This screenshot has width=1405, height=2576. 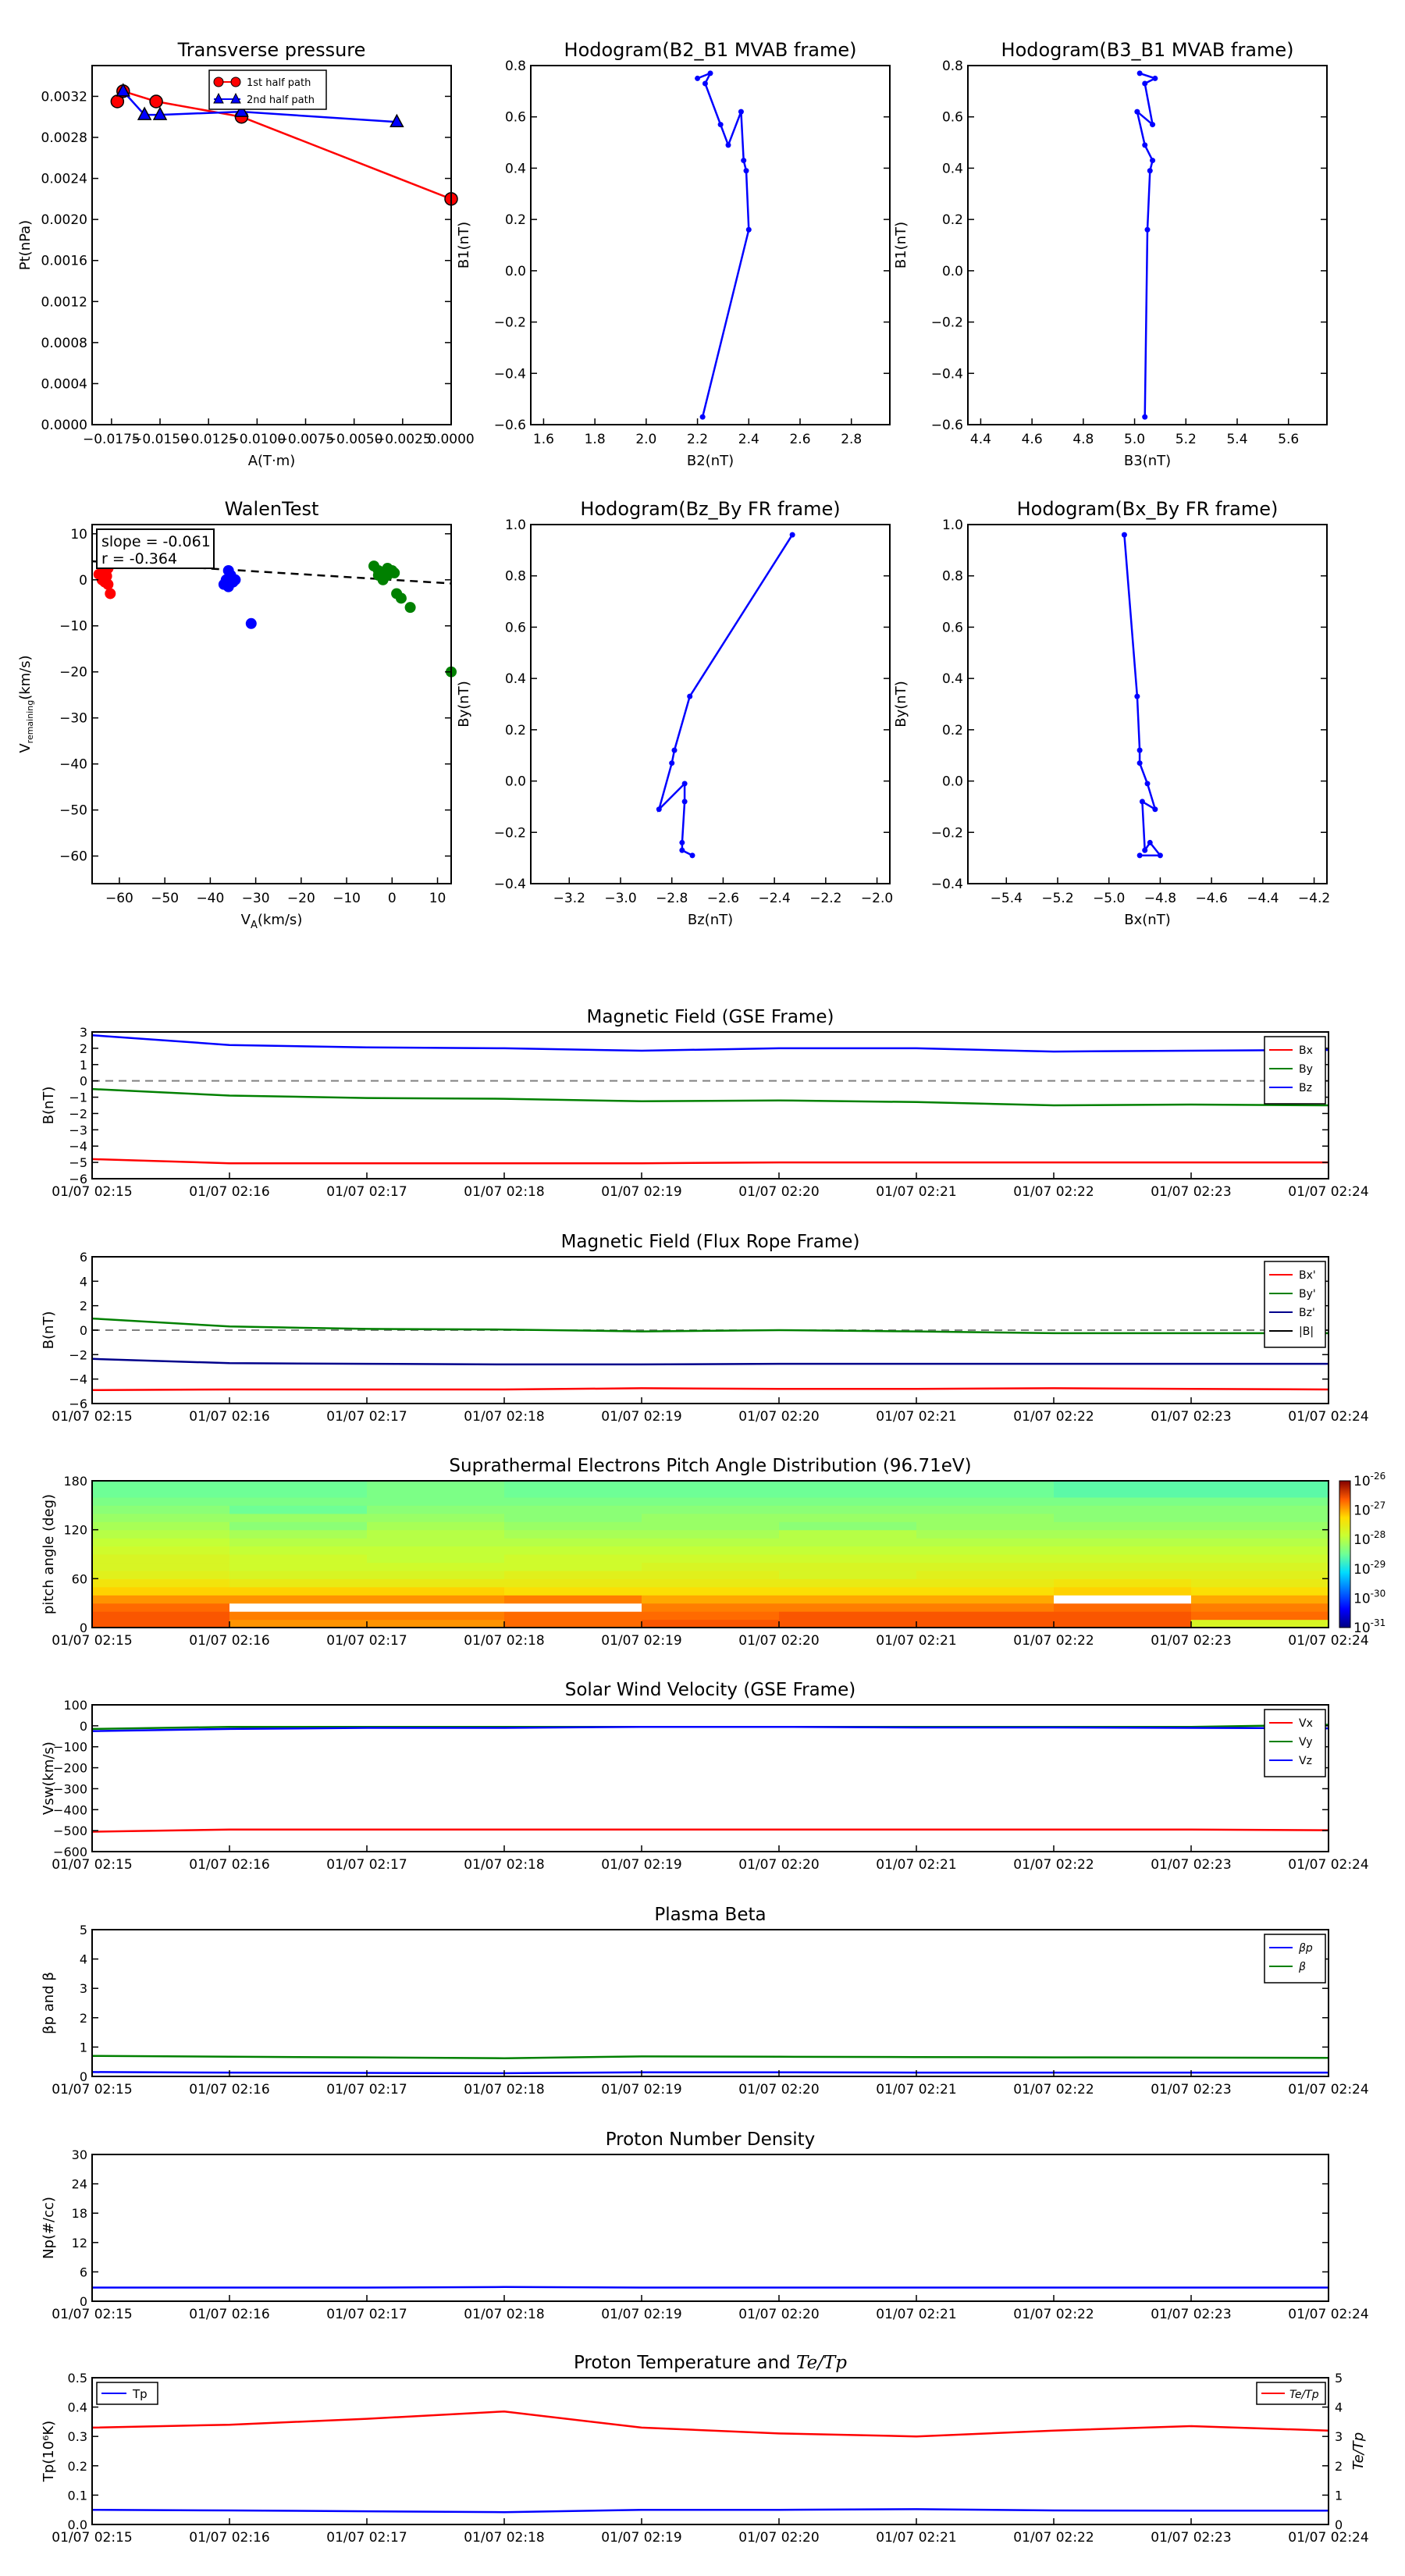 What do you see at coordinates (711, 2139) in the screenshot?
I see `chart-title: Proton Number Density` at bounding box center [711, 2139].